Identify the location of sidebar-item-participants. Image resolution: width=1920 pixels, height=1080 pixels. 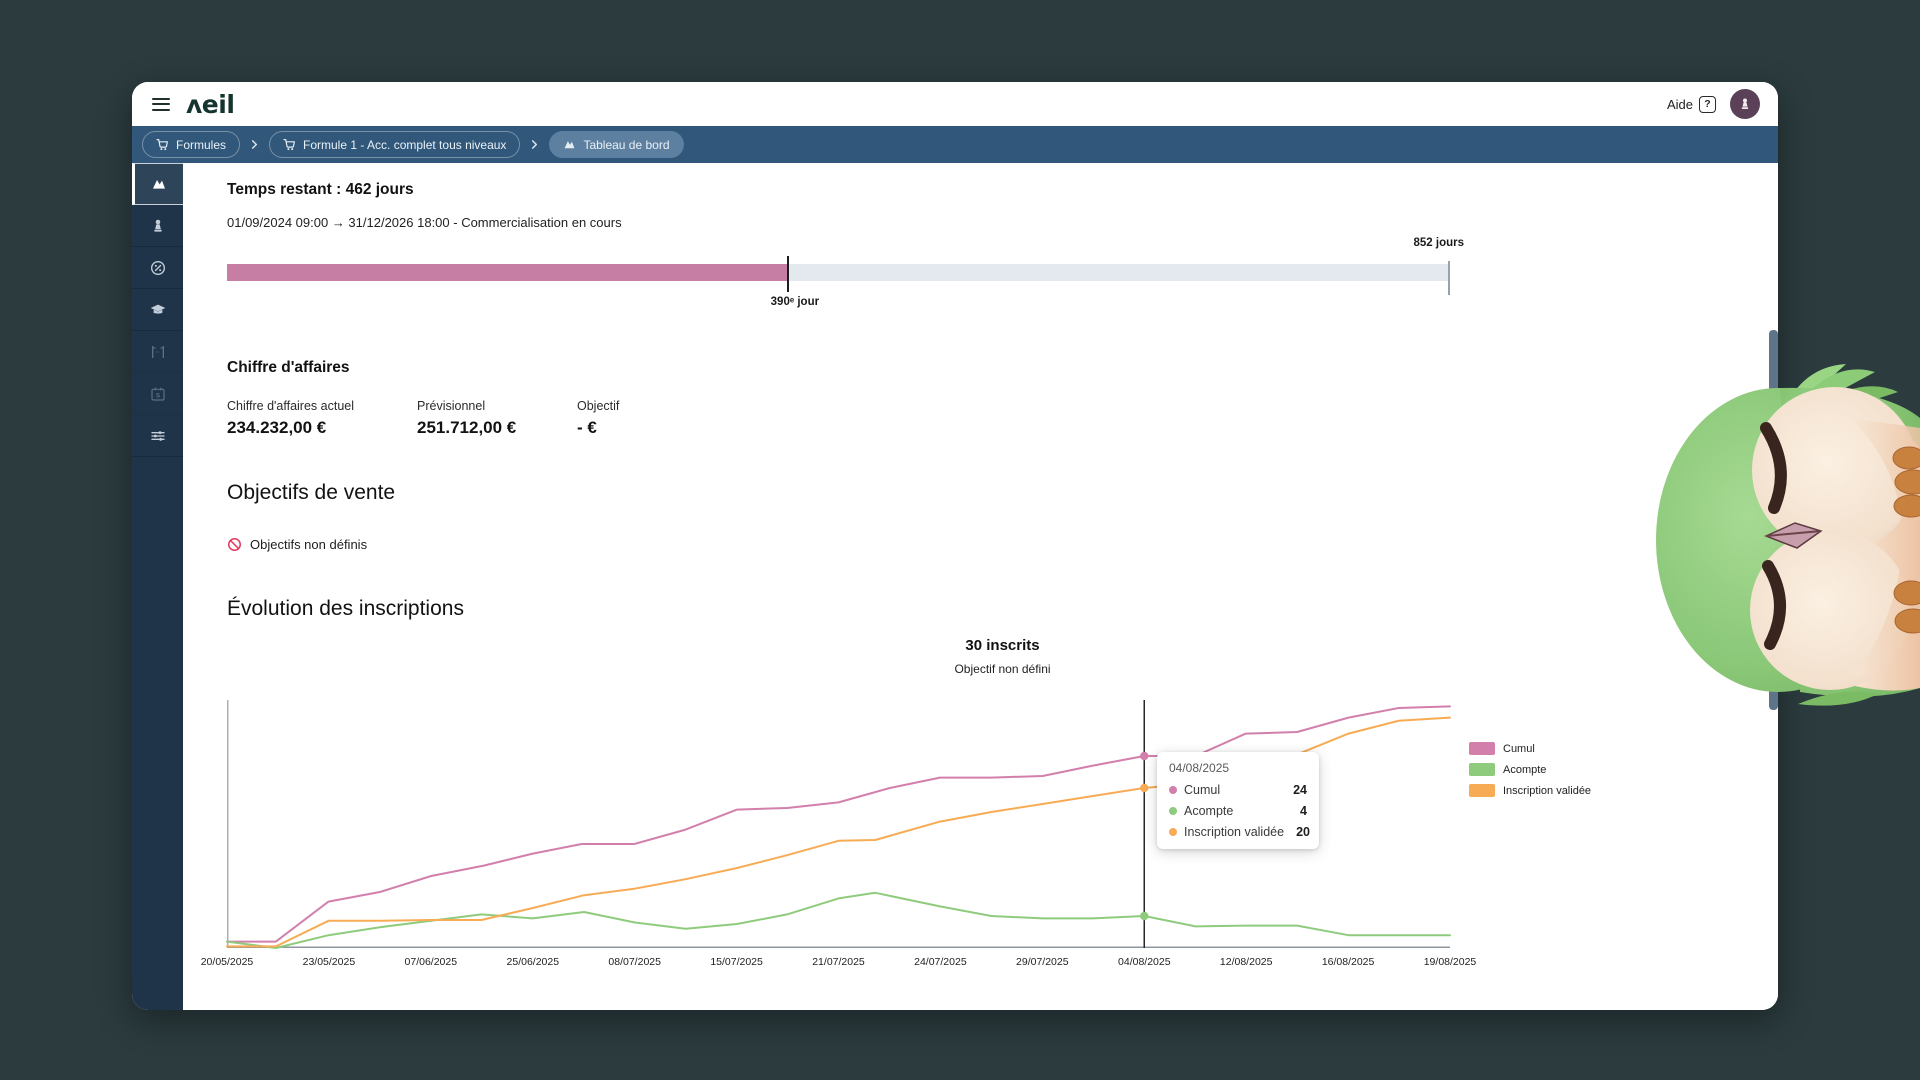
(157, 226).